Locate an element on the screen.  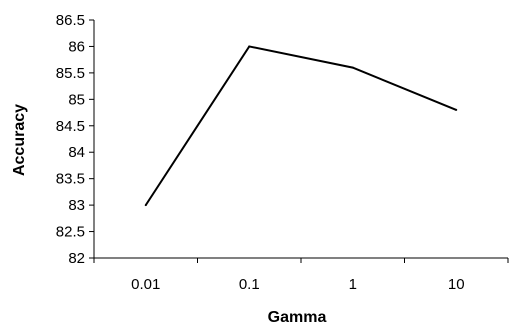
y-tick-label: 83 is located at coordinates (76, 205).